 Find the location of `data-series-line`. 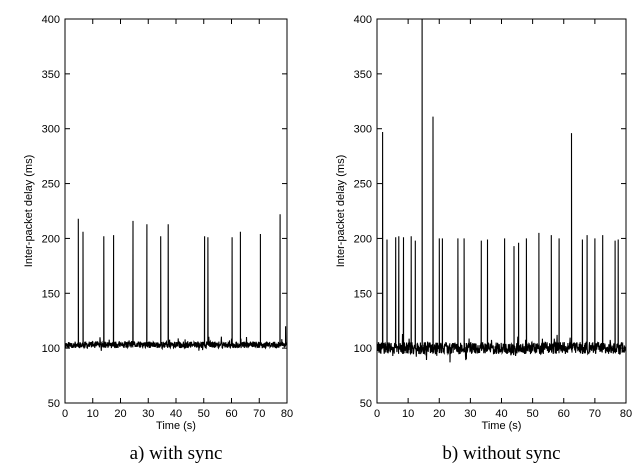

data-series-line is located at coordinates (176, 282).